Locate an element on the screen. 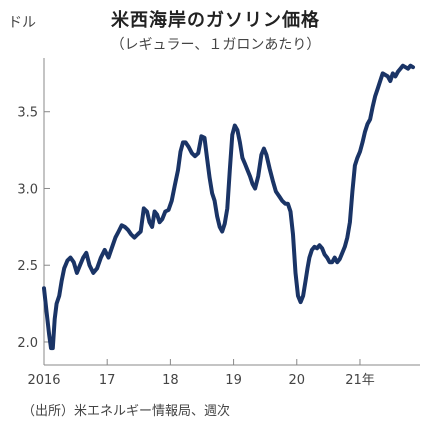 The height and width of the screenshot is (426, 431). x-tick-label: 21年 is located at coordinates (360, 380).